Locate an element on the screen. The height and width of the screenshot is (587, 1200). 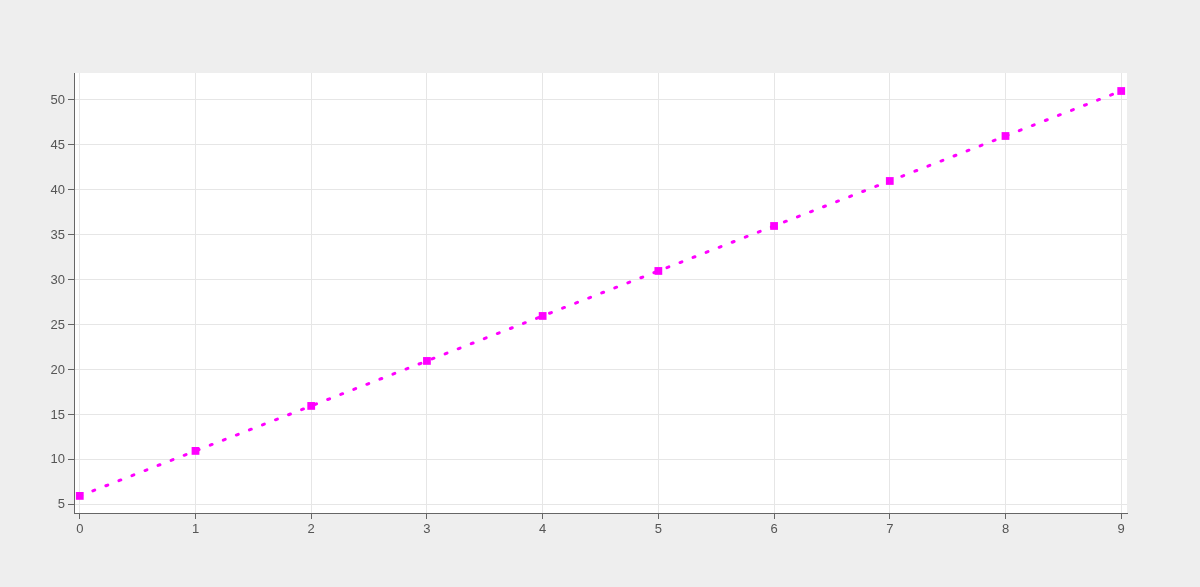
y-tick-label: 45 is located at coordinates (57, 144).